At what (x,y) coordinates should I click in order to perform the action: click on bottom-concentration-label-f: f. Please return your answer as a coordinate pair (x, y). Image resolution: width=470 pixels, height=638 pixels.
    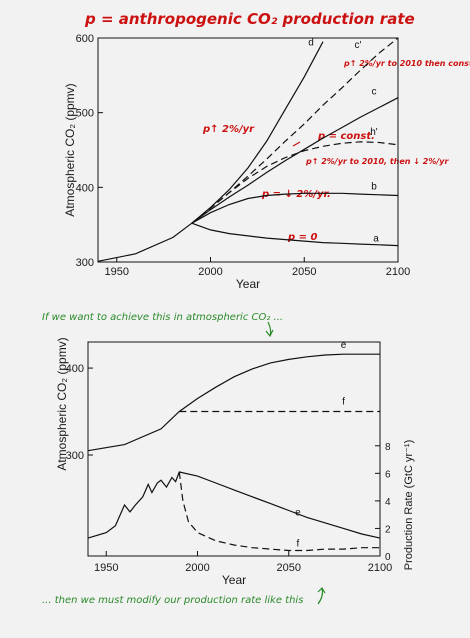
    Looking at the image, I should click on (343, 402).